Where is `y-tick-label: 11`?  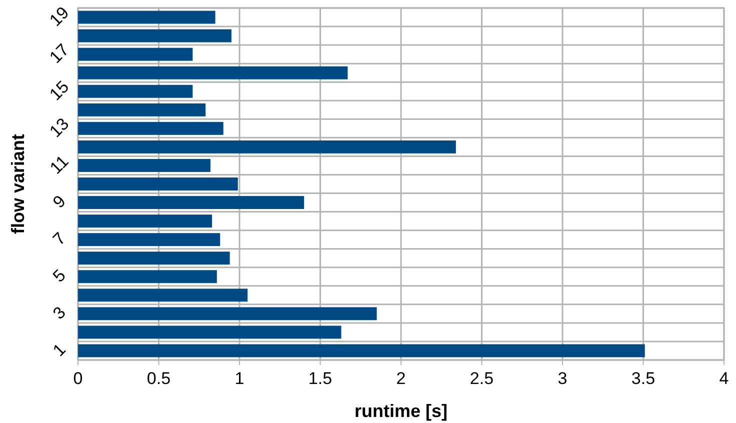 y-tick-label: 11 is located at coordinates (59, 165).